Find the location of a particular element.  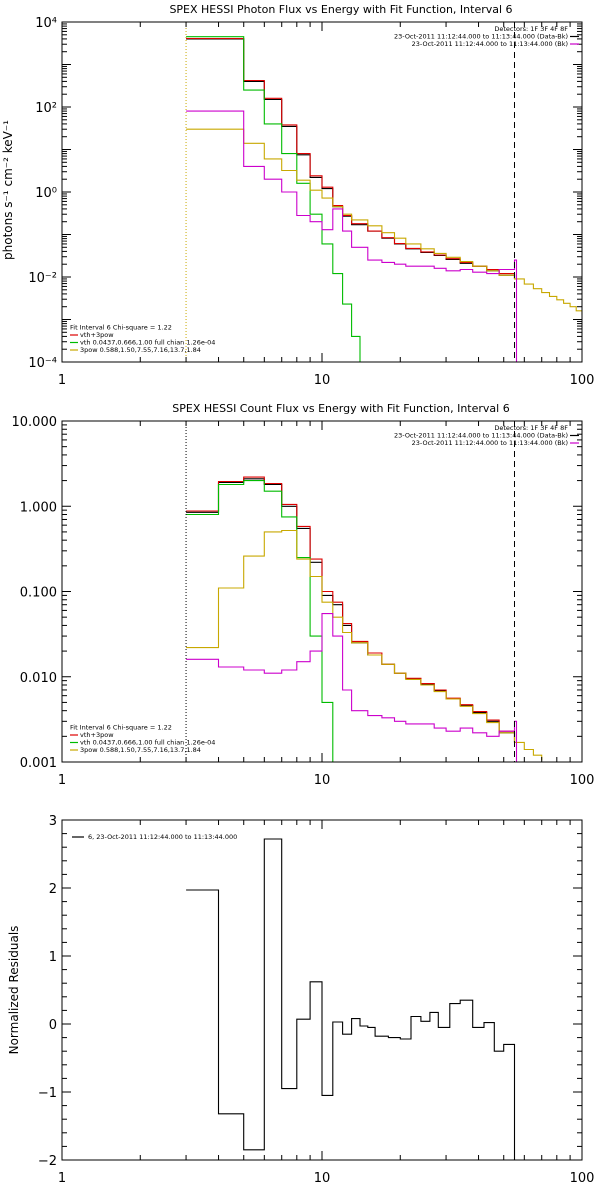

residuals-ylabel: Normalized Residuals is located at coordinates (14, 990).